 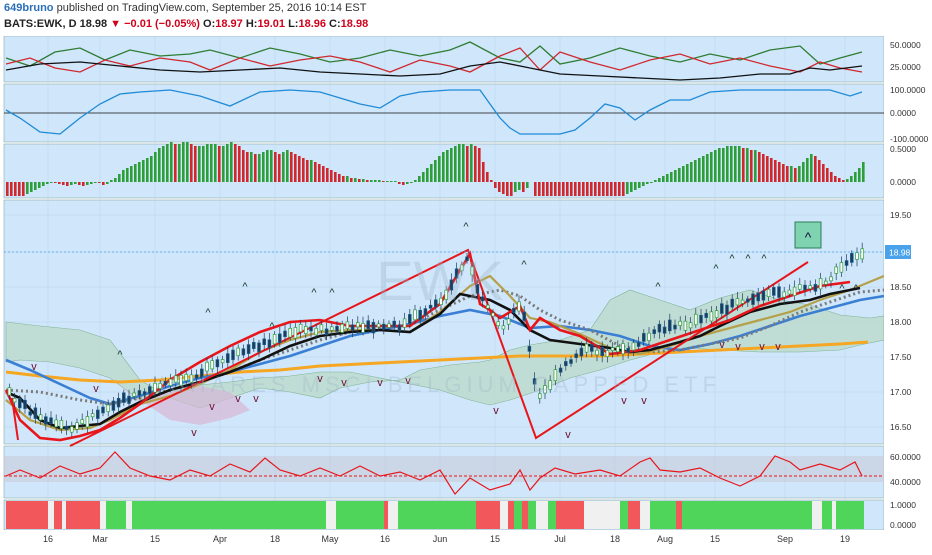 I want to click on axis-tick: -100.0000, so click(x=909, y=139).